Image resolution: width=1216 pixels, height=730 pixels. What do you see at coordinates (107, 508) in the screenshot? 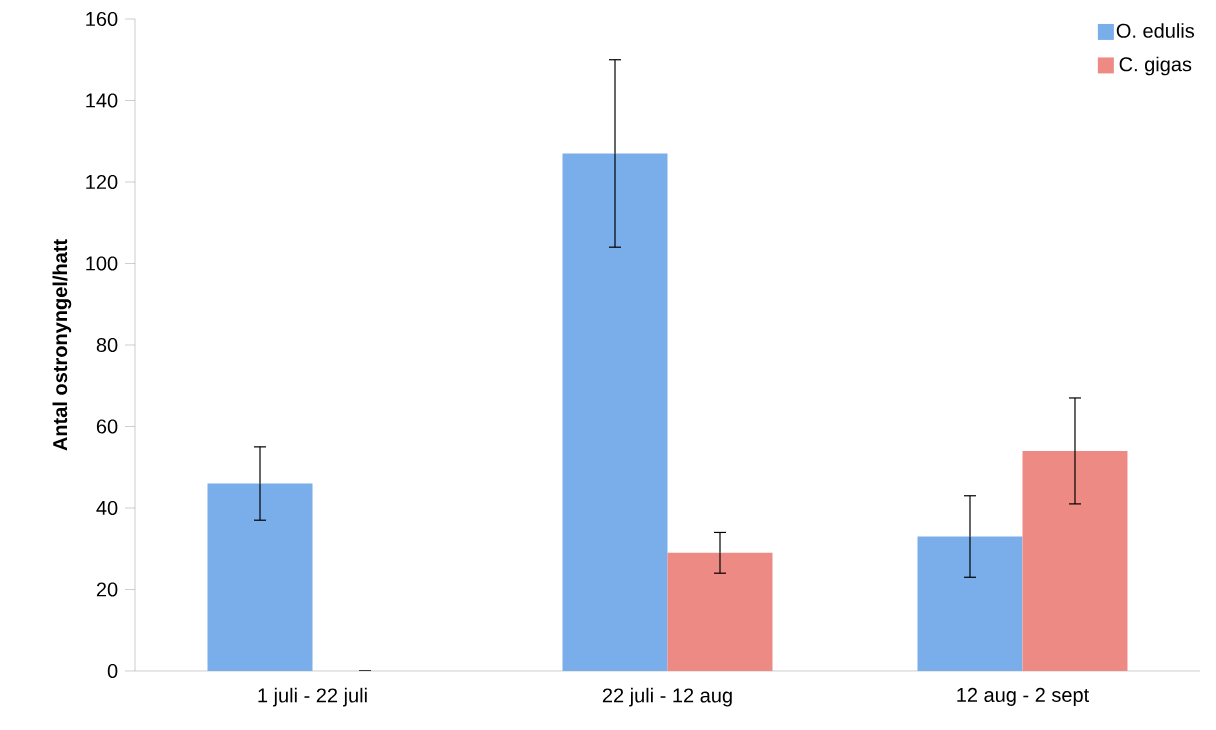
I see `y-tick-label: 40` at bounding box center [107, 508].